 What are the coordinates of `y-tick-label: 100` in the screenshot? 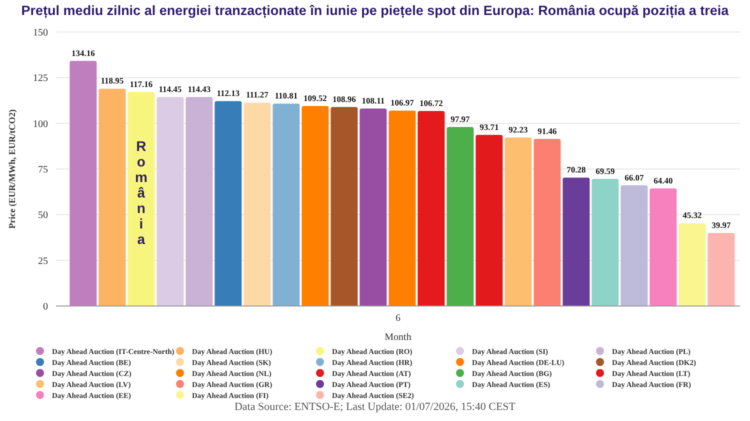 It's located at (40, 124).